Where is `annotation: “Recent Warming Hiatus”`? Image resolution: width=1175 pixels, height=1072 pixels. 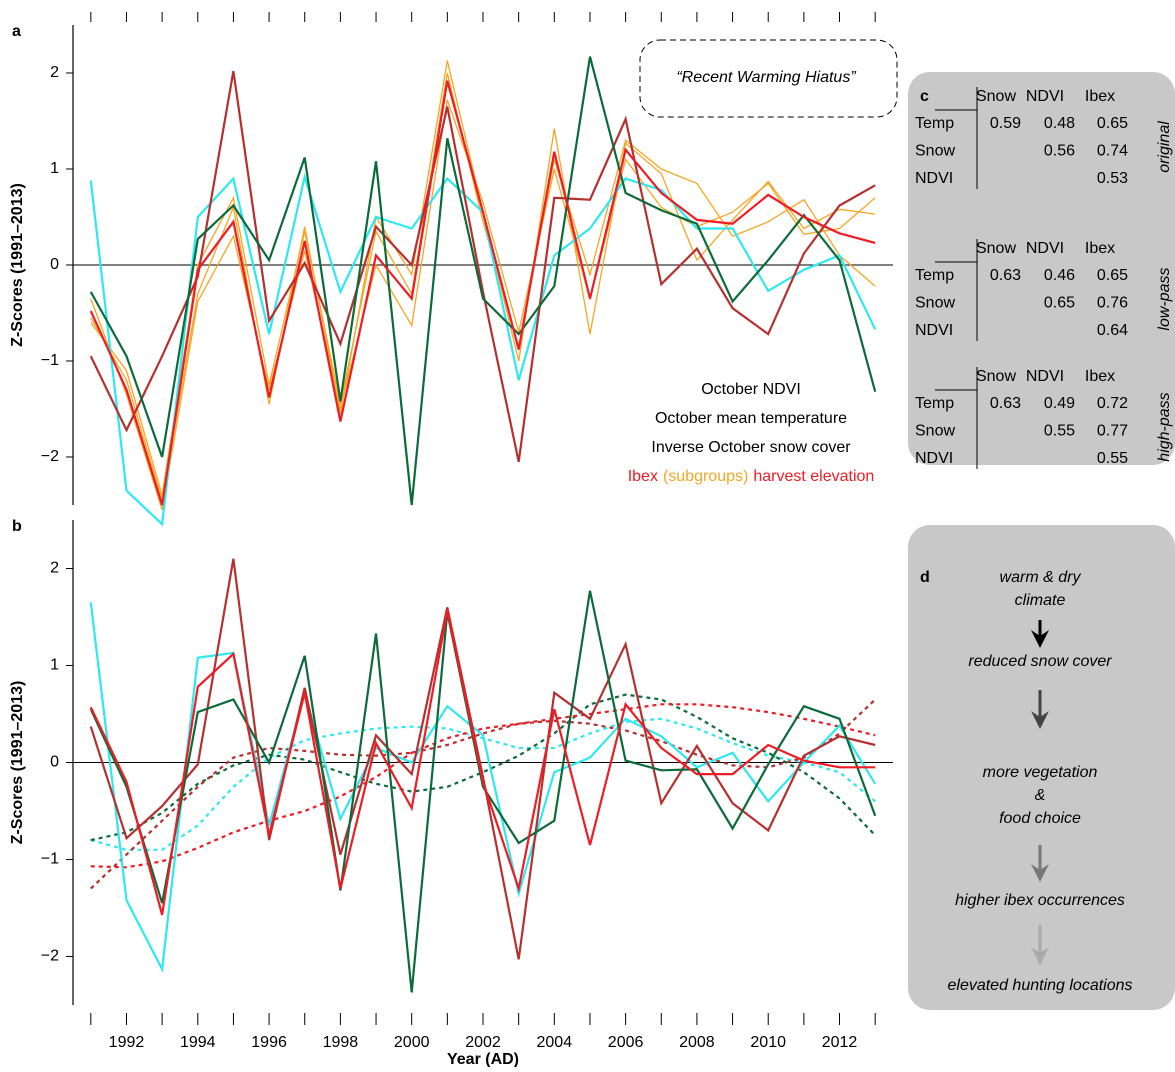
annotation: “Recent Warming Hiatus” is located at coordinates (766, 77).